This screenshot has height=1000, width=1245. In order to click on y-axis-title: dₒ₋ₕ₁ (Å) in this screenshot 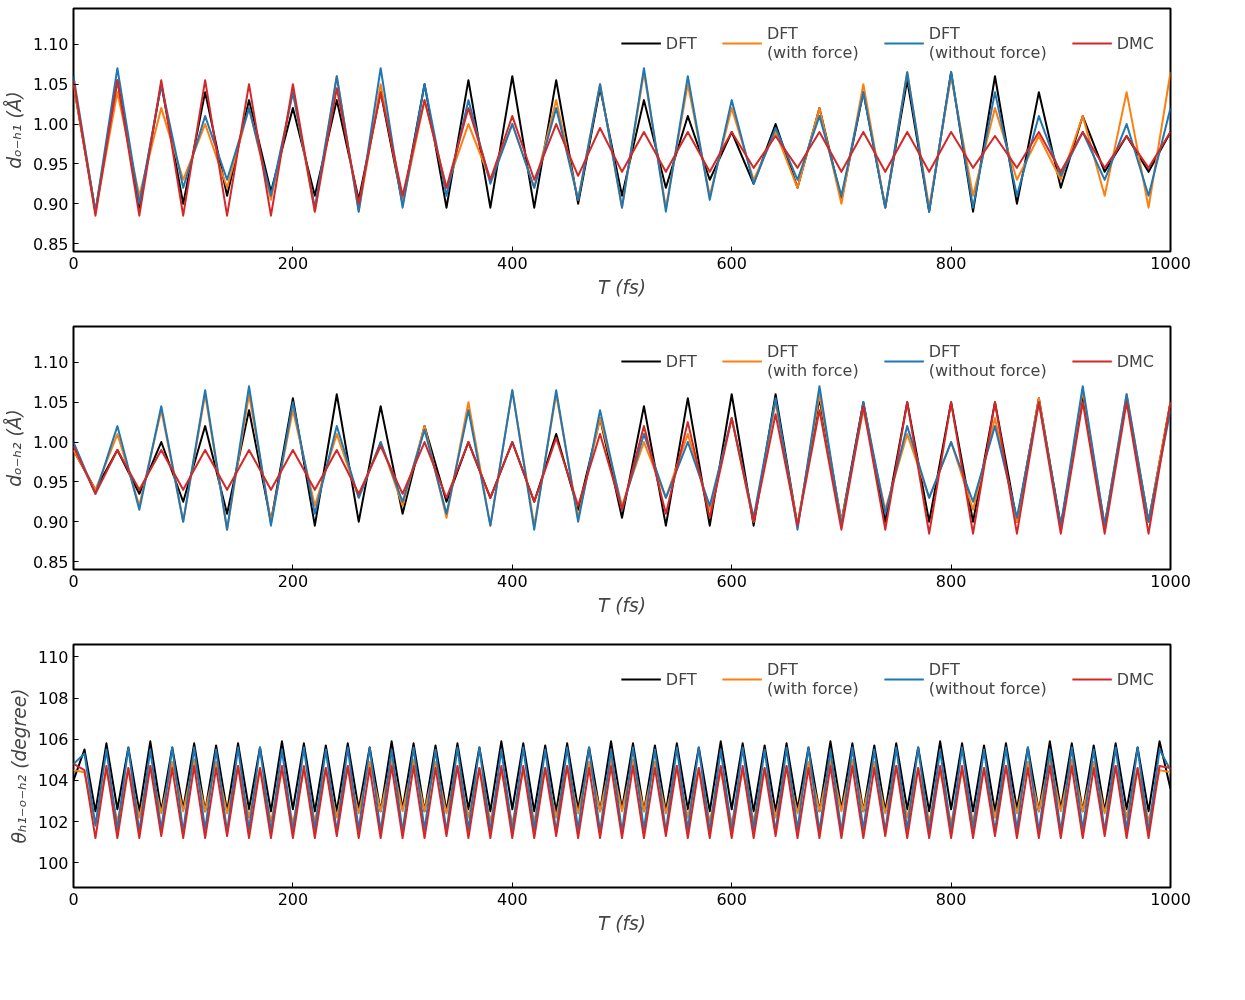, I will do `click(13, 130)`.